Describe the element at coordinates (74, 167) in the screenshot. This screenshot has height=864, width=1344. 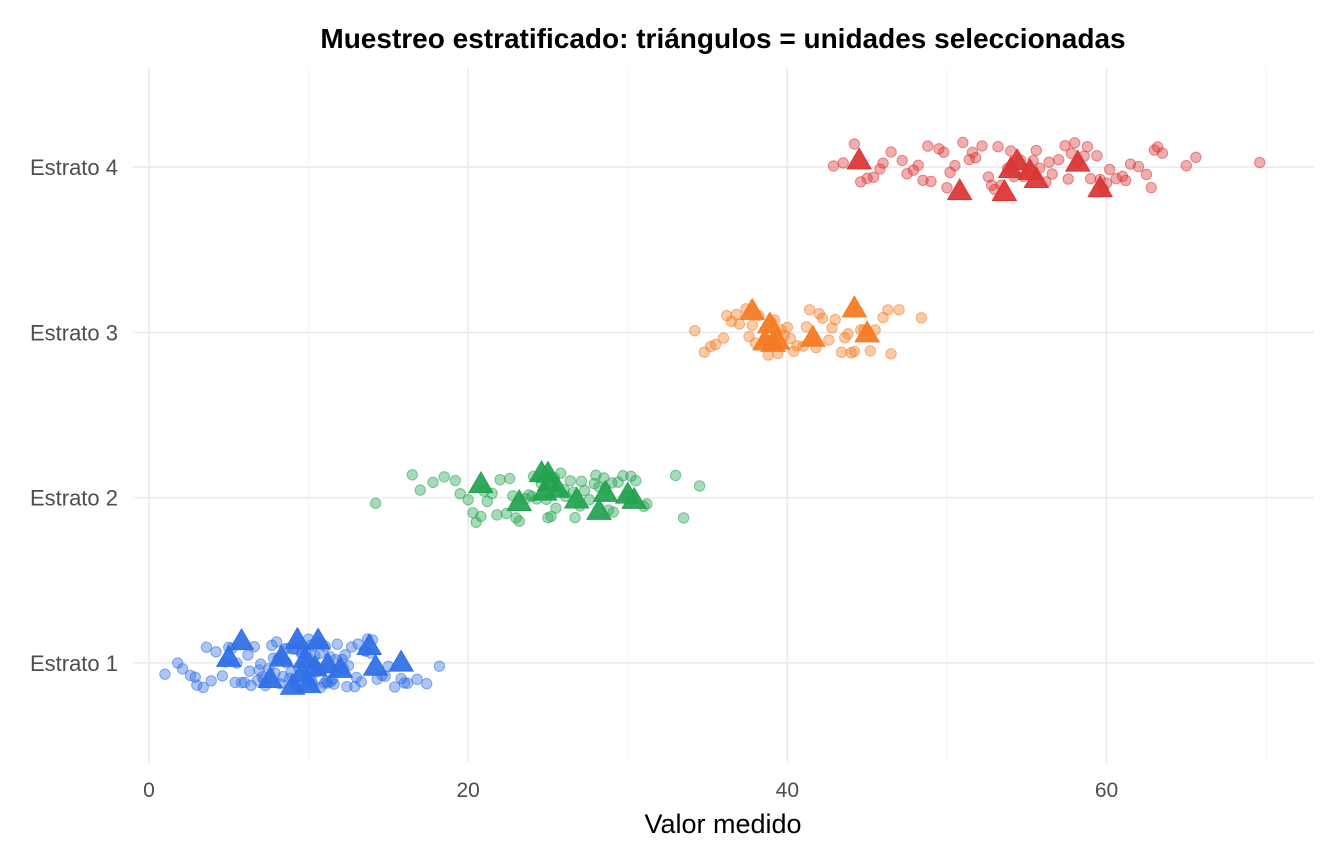
I see `y-tick-label: Estrato 4` at that location.